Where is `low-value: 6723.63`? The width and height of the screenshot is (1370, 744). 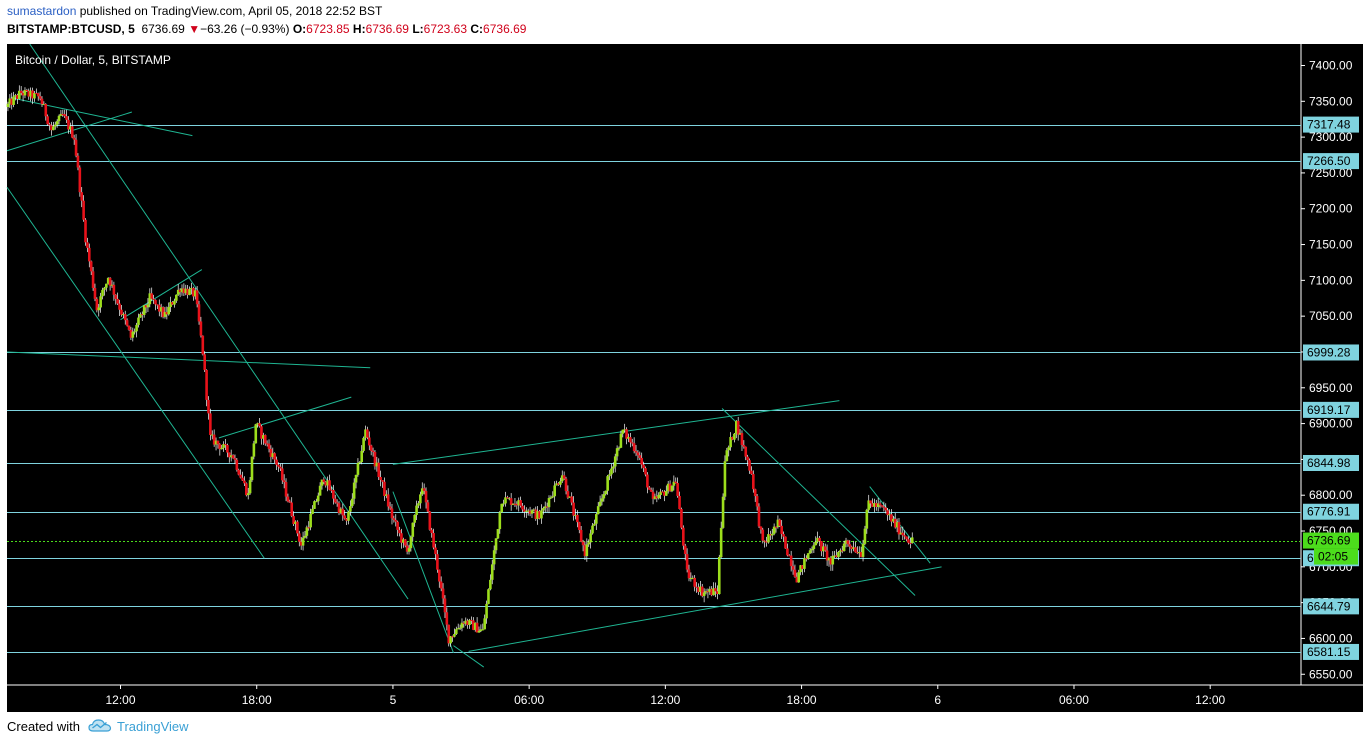 low-value: 6723.63 is located at coordinates (445, 29).